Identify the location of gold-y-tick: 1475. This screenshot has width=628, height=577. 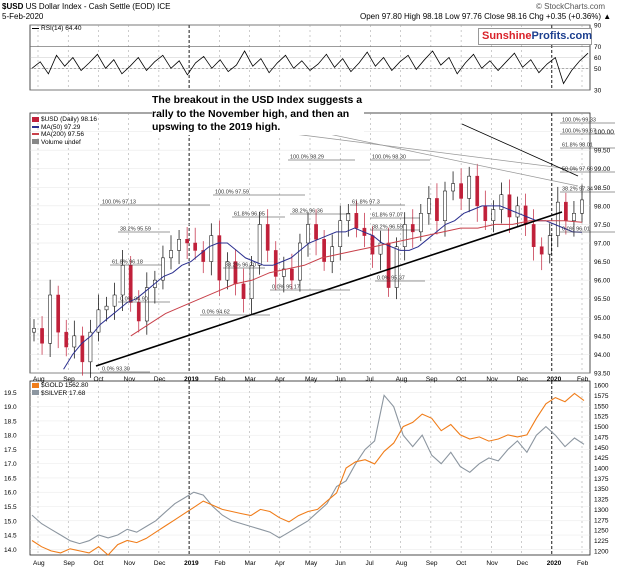
(601, 437).